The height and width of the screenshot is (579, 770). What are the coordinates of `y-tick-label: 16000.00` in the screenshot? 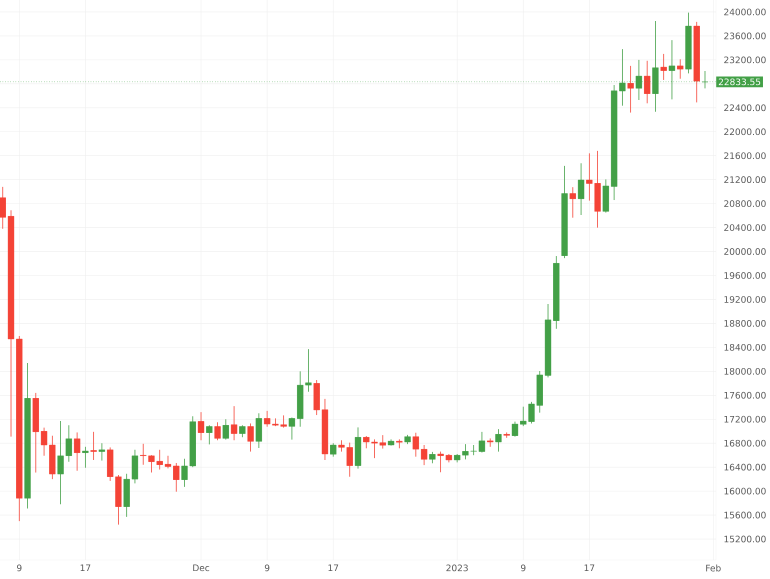 It's located at (745, 491).